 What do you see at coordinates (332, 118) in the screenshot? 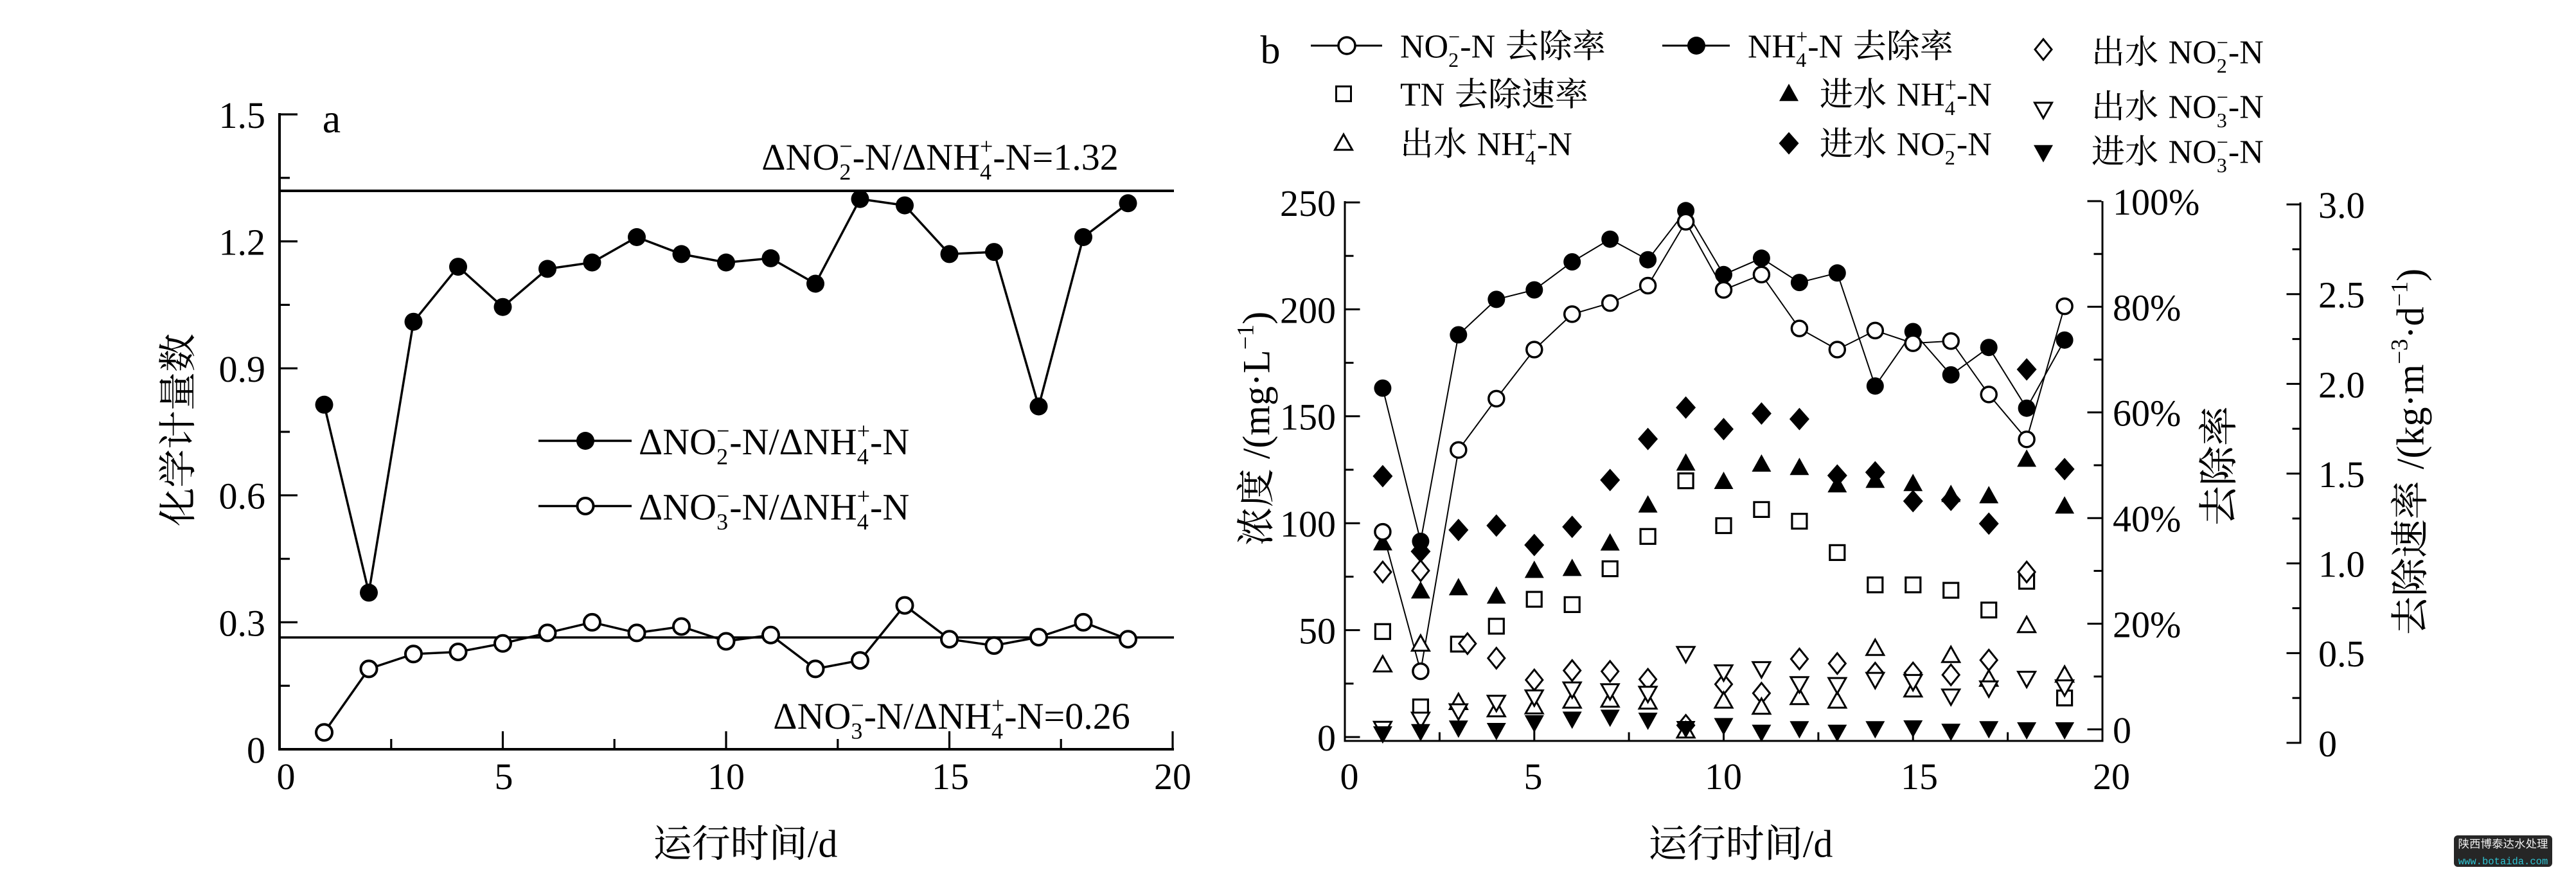
I see `svg-text: a` at bounding box center [332, 118].